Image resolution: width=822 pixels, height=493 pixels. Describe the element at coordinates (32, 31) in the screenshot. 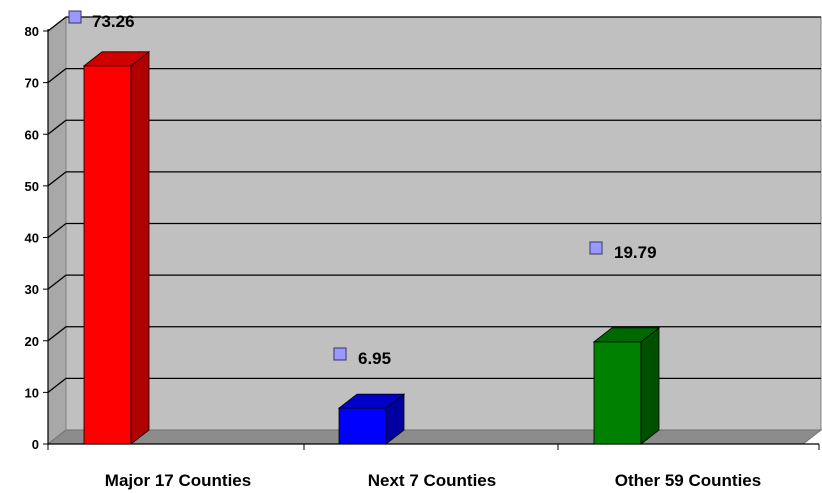

I see `y-tick-label: 80` at that location.